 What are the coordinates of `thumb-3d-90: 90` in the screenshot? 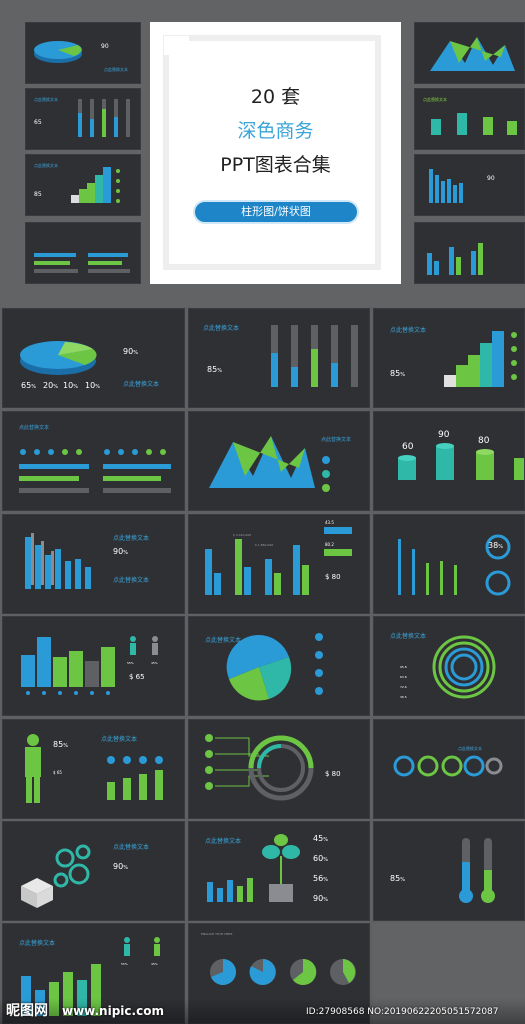 It's located at (491, 178).